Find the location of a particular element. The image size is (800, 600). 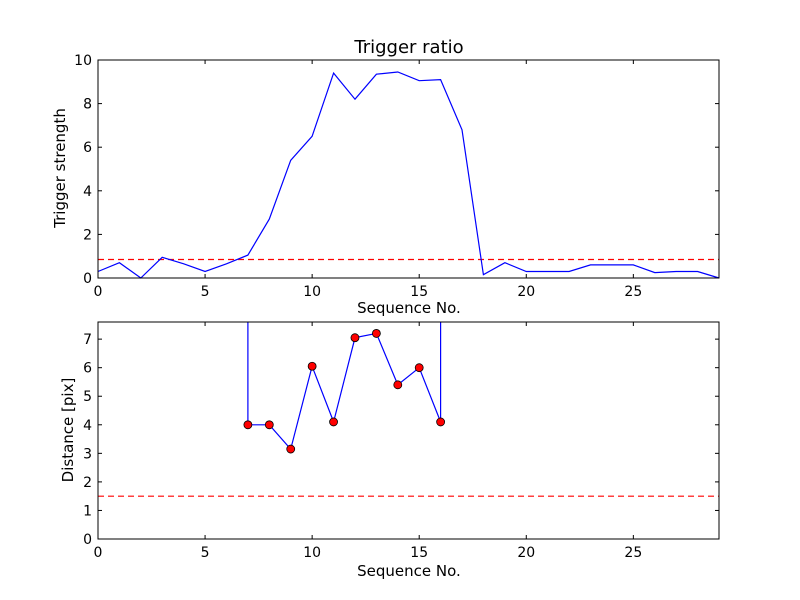

y-tick-label: 5 is located at coordinates (87, 397).